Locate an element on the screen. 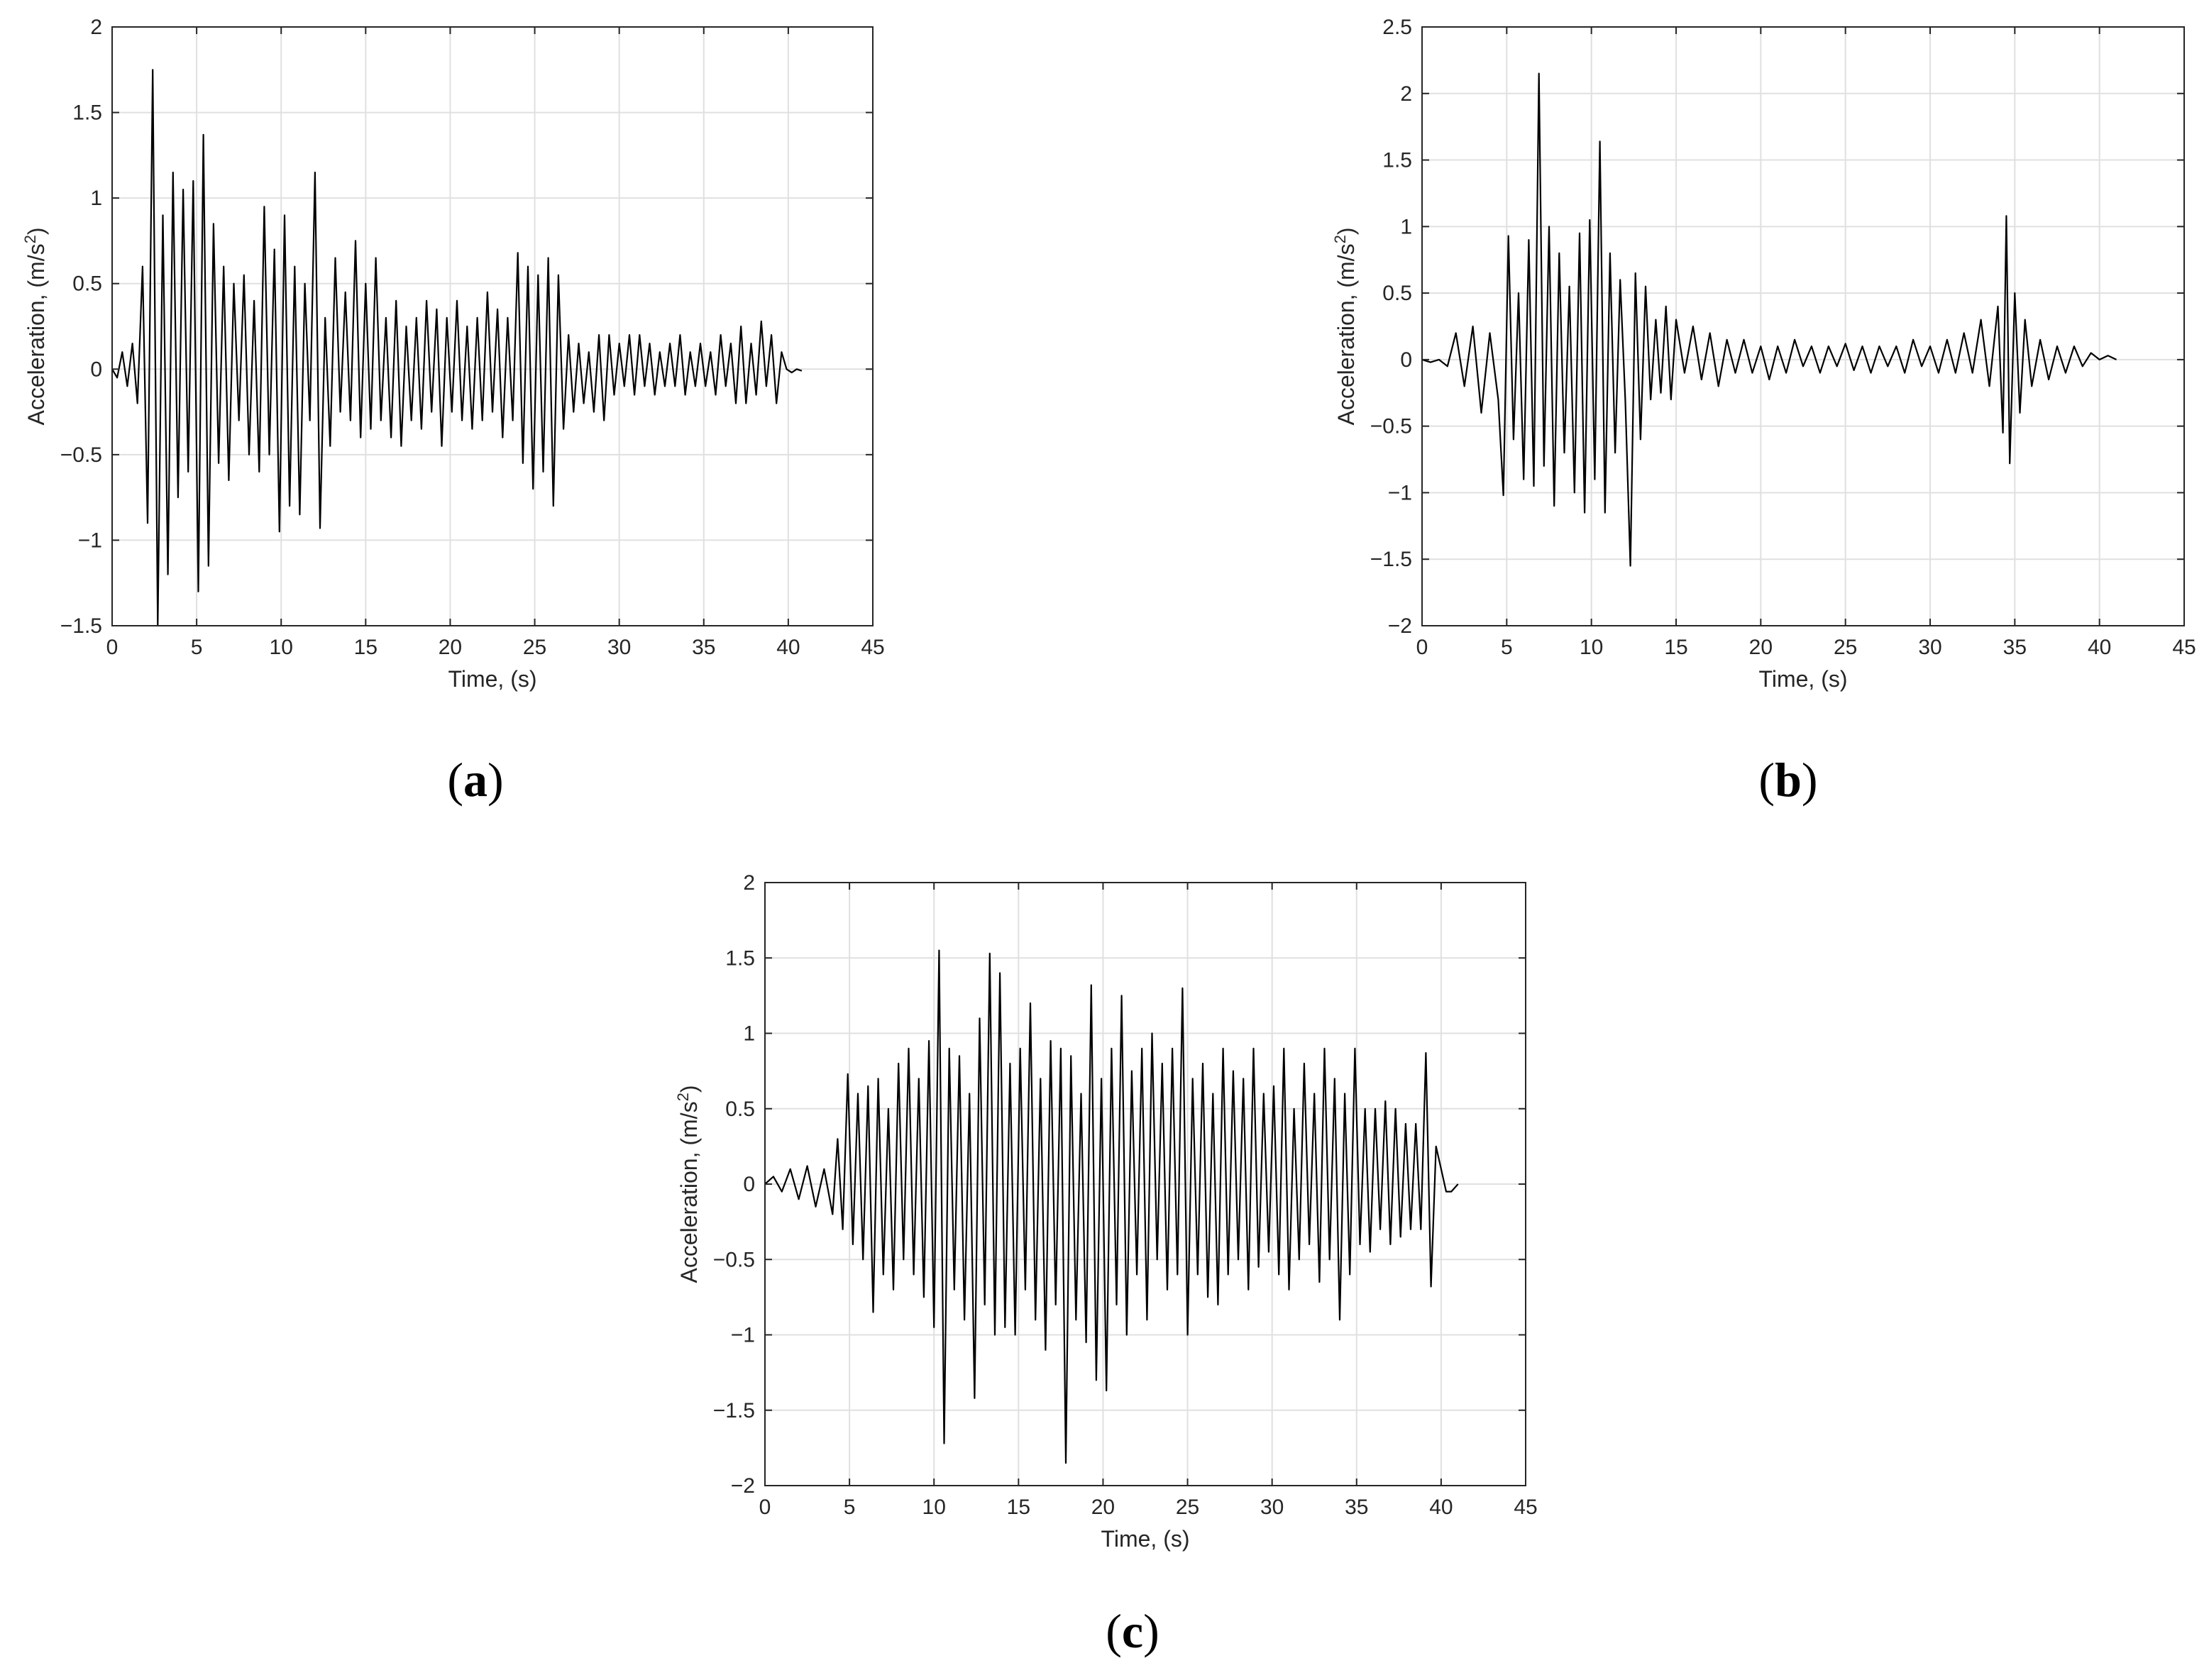  panel-label-c: (c) is located at coordinates (1132, 1631).